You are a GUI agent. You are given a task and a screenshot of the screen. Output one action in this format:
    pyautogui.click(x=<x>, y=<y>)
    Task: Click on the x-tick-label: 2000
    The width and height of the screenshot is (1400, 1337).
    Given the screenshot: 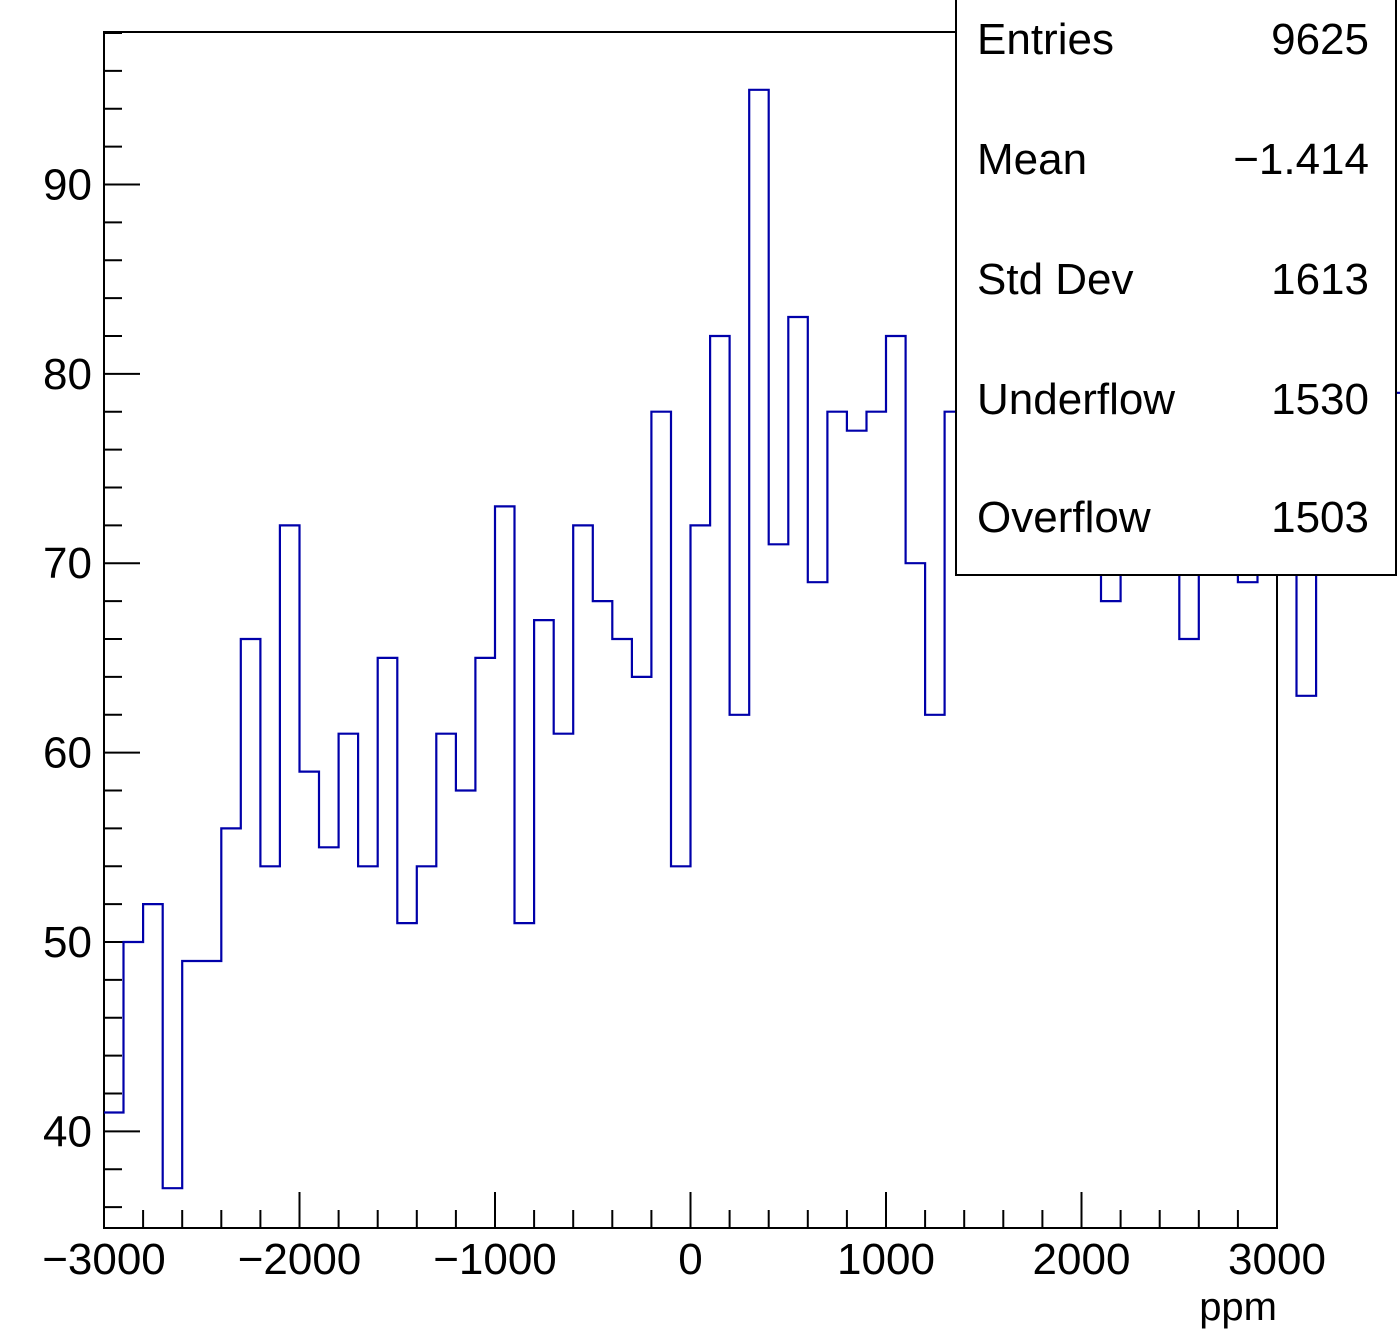 What is the action you would take?
    pyautogui.click(x=1082, y=1259)
    